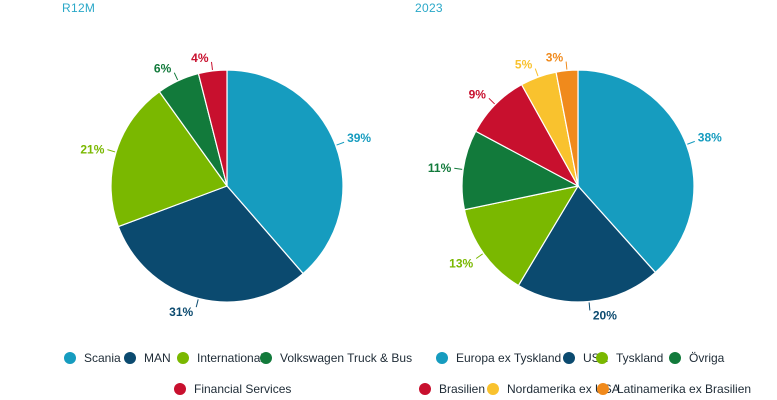 The height and width of the screenshot is (400, 777). What do you see at coordinates (230, 358) in the screenshot?
I see `legend-label: International` at bounding box center [230, 358].